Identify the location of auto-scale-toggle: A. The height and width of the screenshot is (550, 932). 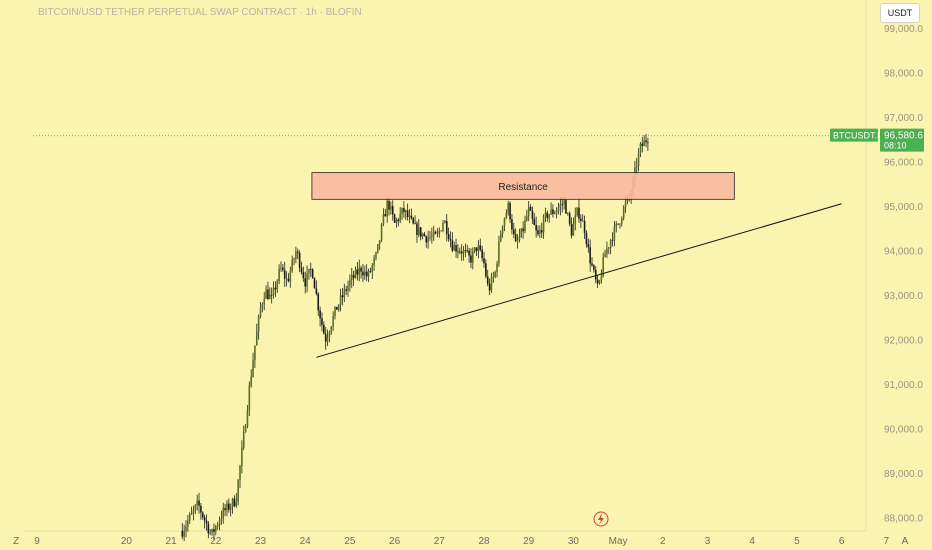
(905, 541).